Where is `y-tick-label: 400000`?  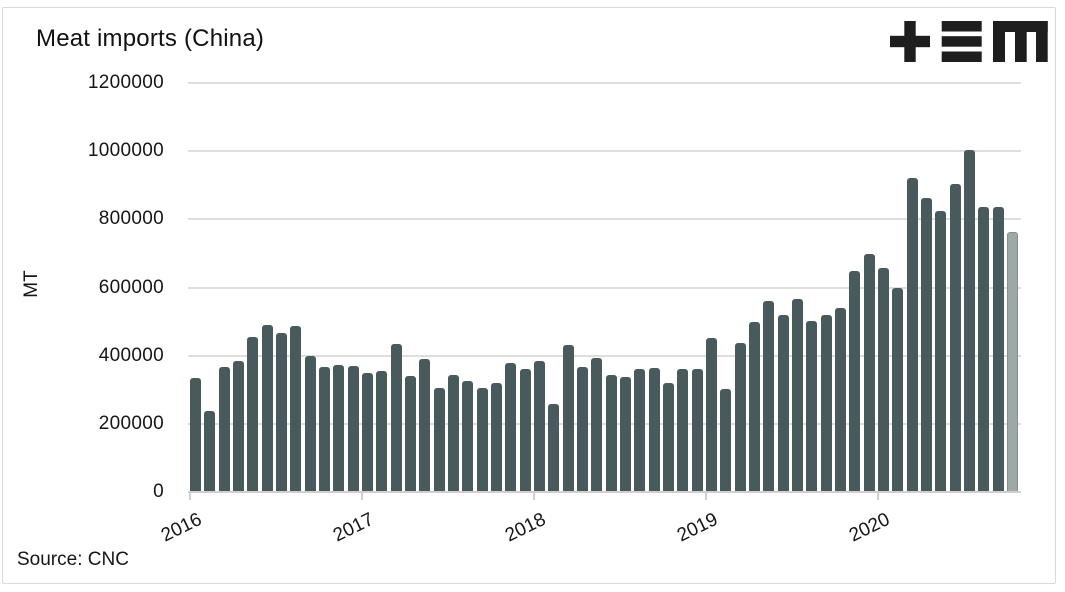 y-tick-label: 400000 is located at coordinates (131, 355).